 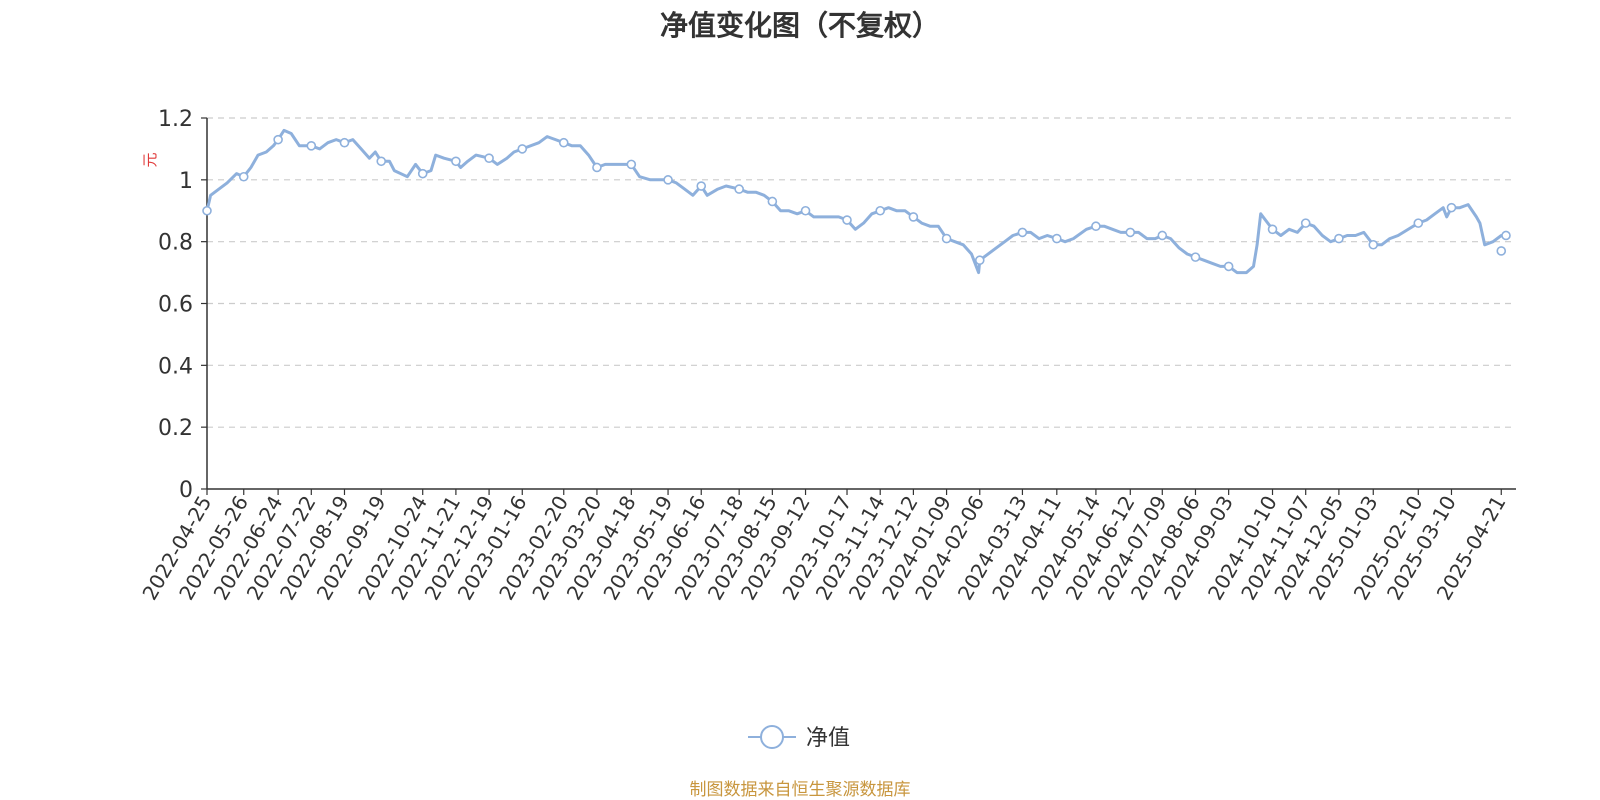 What do you see at coordinates (175, 119) in the screenshot?
I see `y-tick-label: 1.2` at bounding box center [175, 119].